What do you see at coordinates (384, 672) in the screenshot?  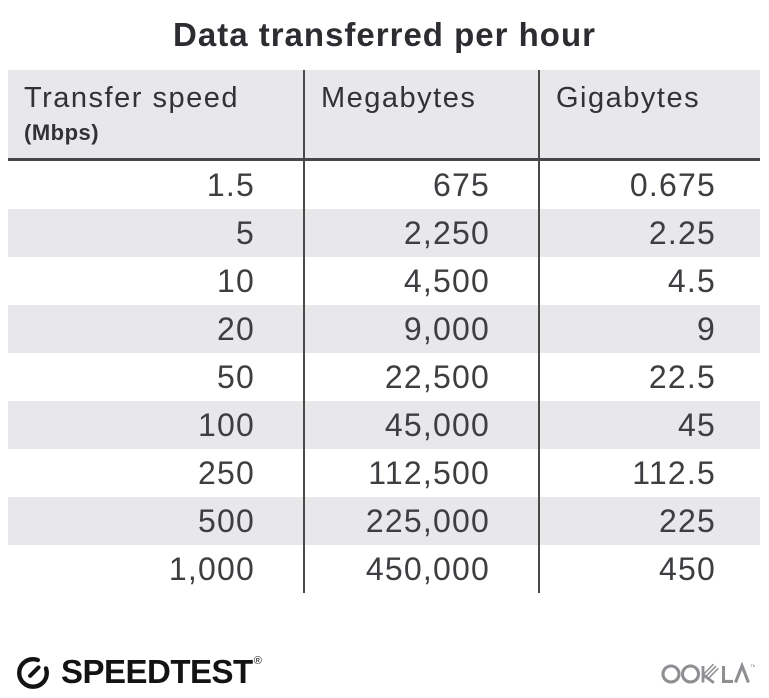 I see `brand-footer: SPEEDTEST ® ™` at bounding box center [384, 672].